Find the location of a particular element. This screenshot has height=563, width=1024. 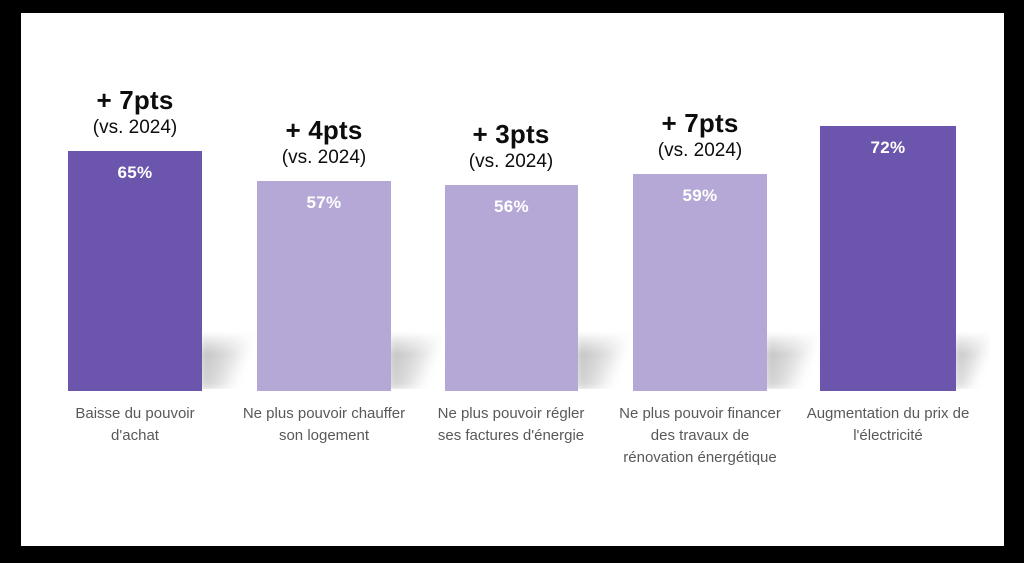

bar: 56% is located at coordinates (511, 288).